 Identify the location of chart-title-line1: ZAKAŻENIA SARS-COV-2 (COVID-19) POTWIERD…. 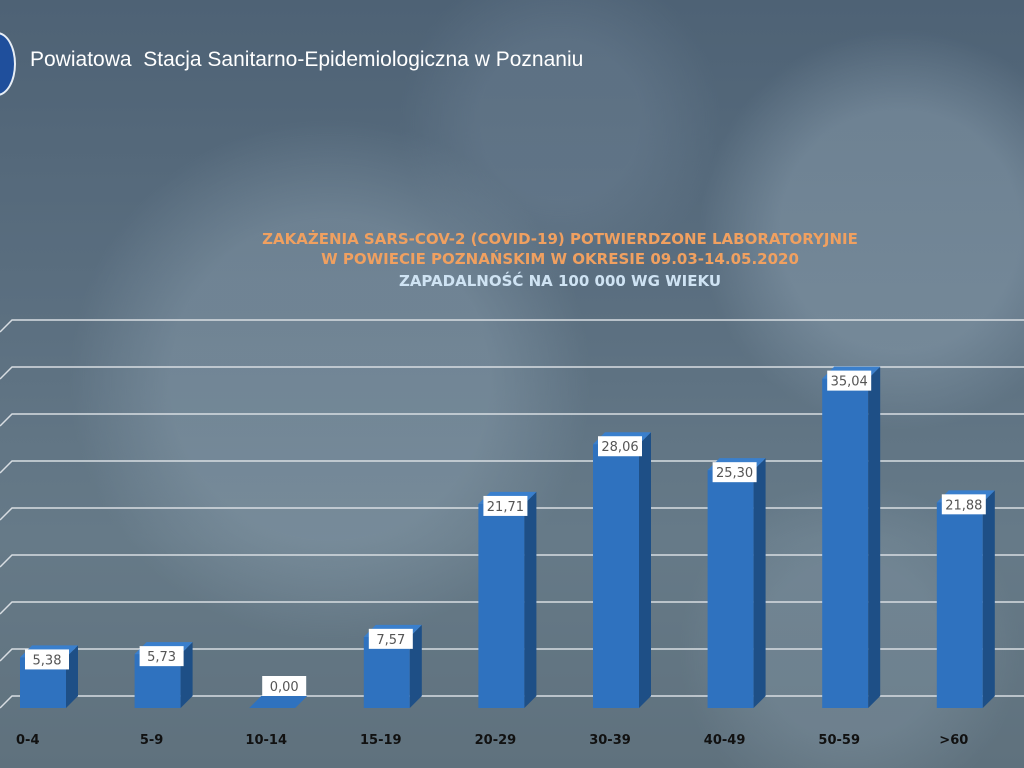
(560, 239).